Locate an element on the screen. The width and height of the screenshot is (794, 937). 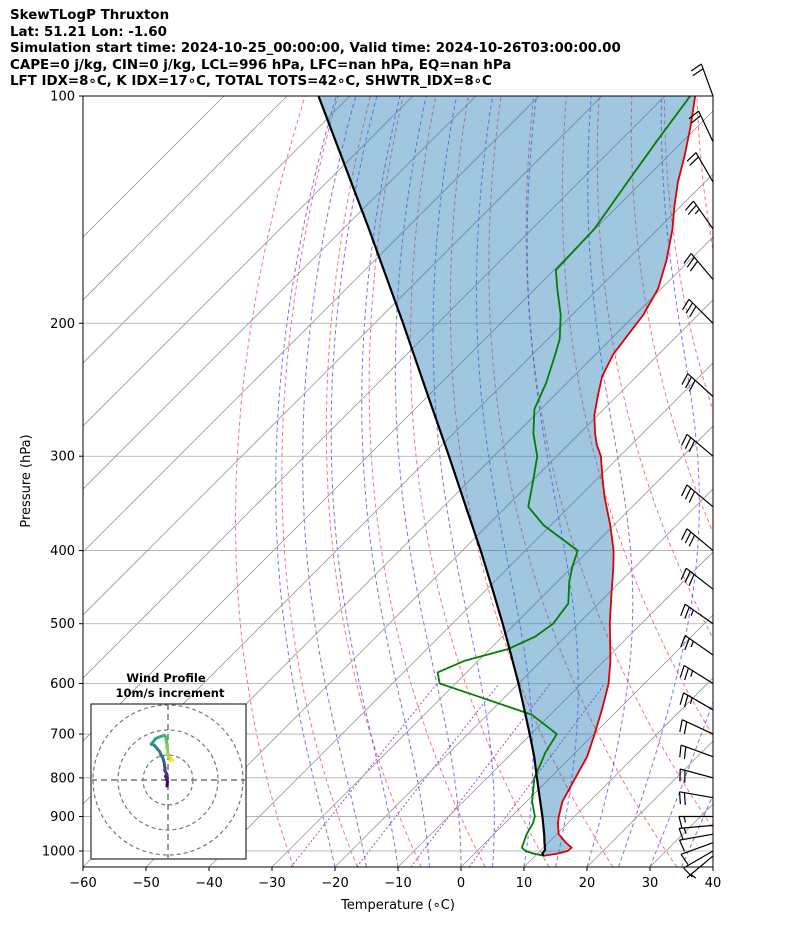
mixing-ratio-line is located at coordinates (364, 775).